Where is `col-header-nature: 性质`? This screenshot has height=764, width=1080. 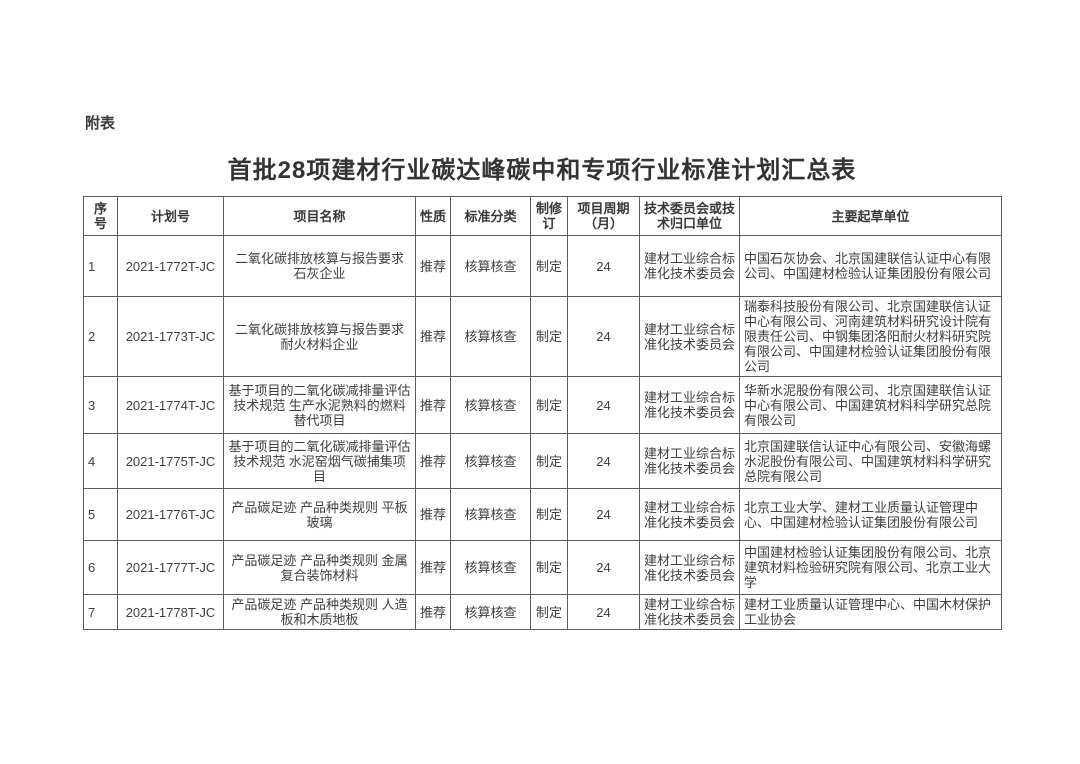 col-header-nature: 性质 is located at coordinates (433, 216).